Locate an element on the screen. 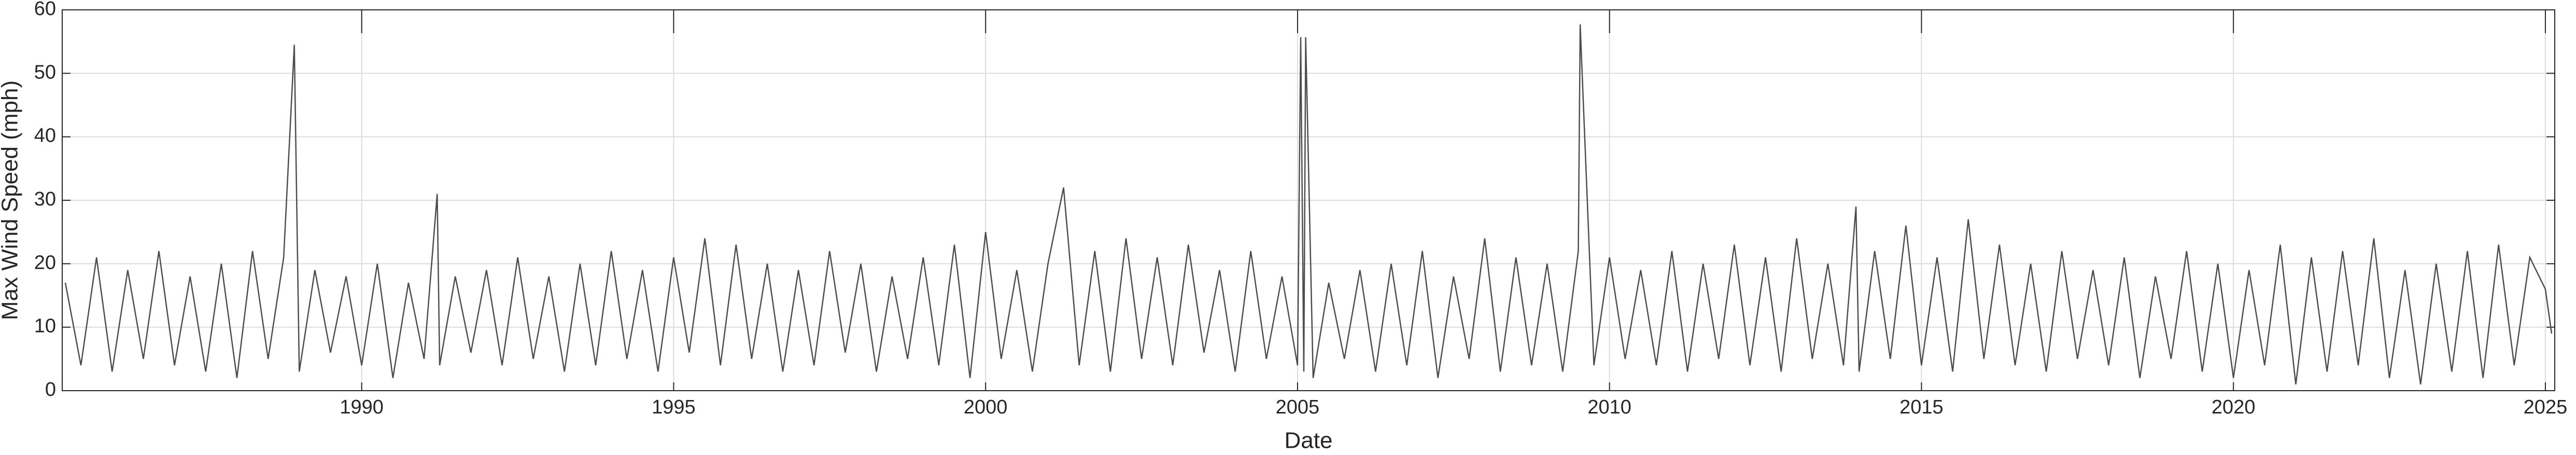  x-tick-label: 1990 is located at coordinates (362, 407).